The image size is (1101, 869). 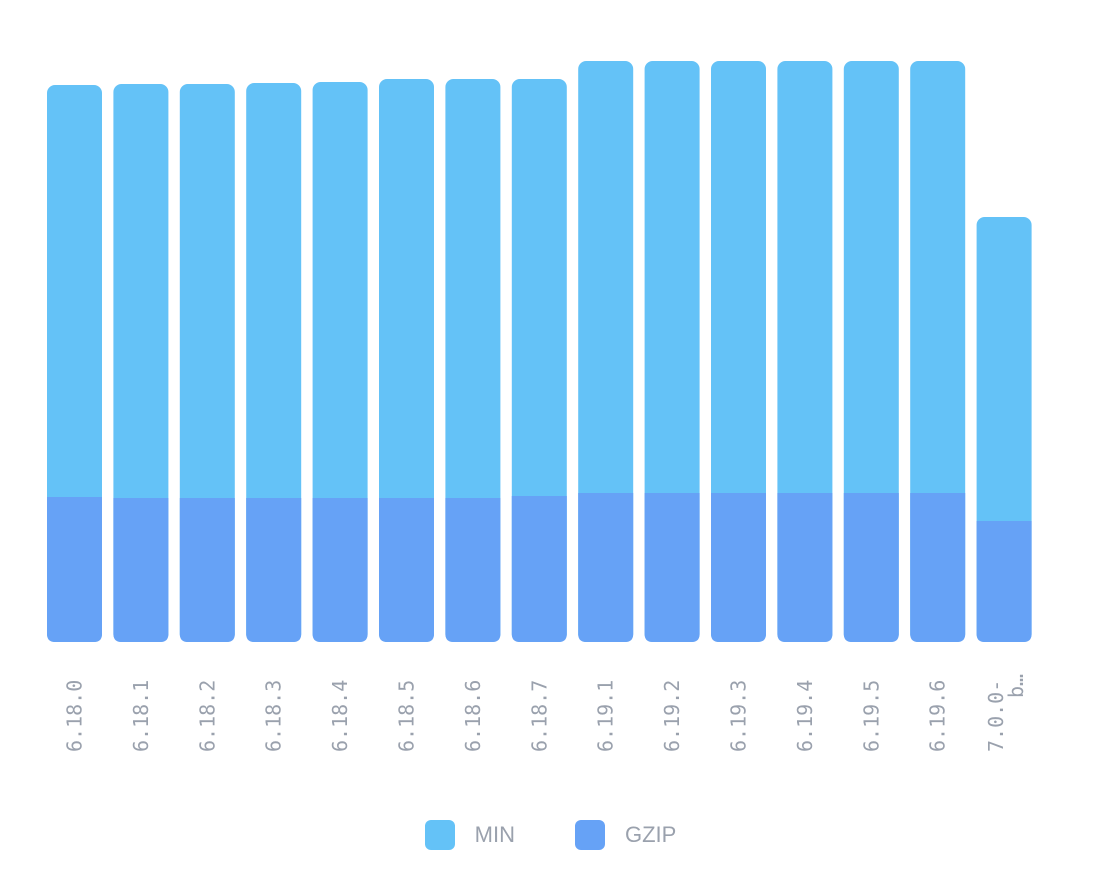 What do you see at coordinates (207, 716) in the screenshot?
I see `x-tick-label: 6.18.2` at bounding box center [207, 716].